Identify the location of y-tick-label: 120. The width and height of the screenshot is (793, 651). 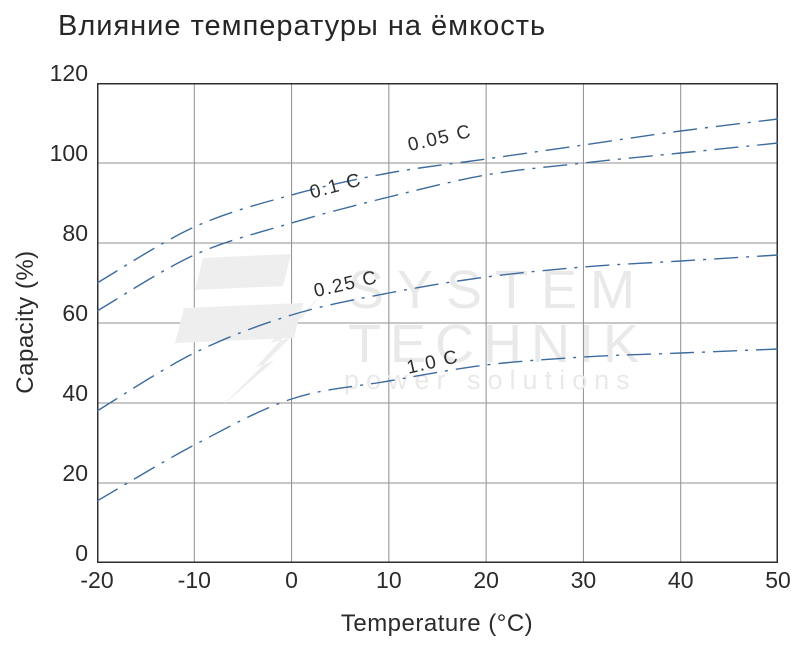
(68, 73).